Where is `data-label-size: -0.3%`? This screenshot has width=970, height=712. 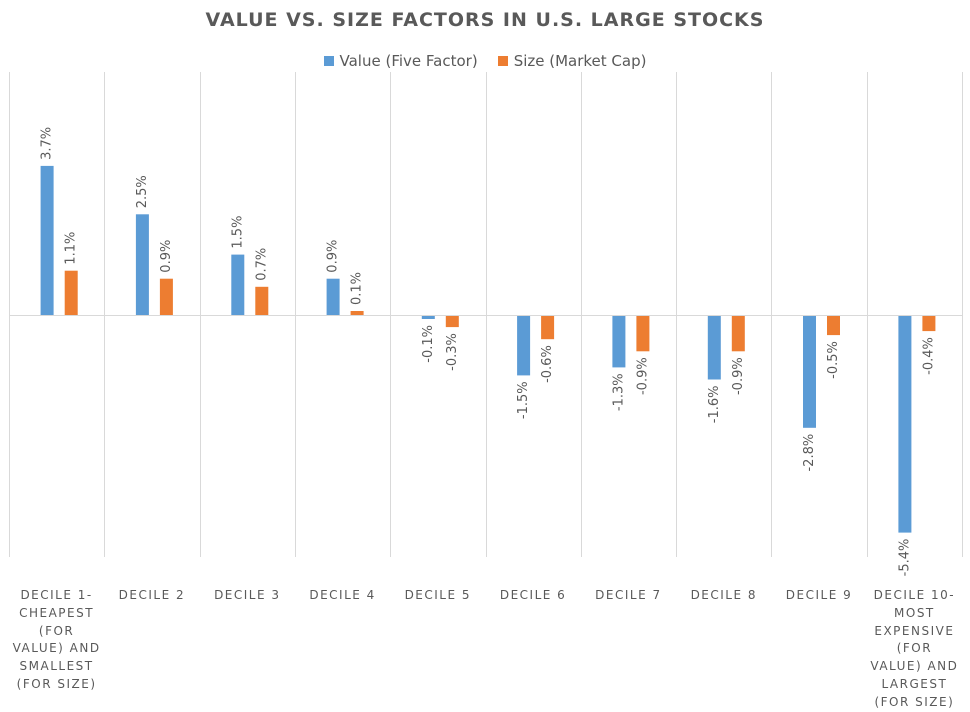
data-label-size: -0.3% is located at coordinates (452, 352).